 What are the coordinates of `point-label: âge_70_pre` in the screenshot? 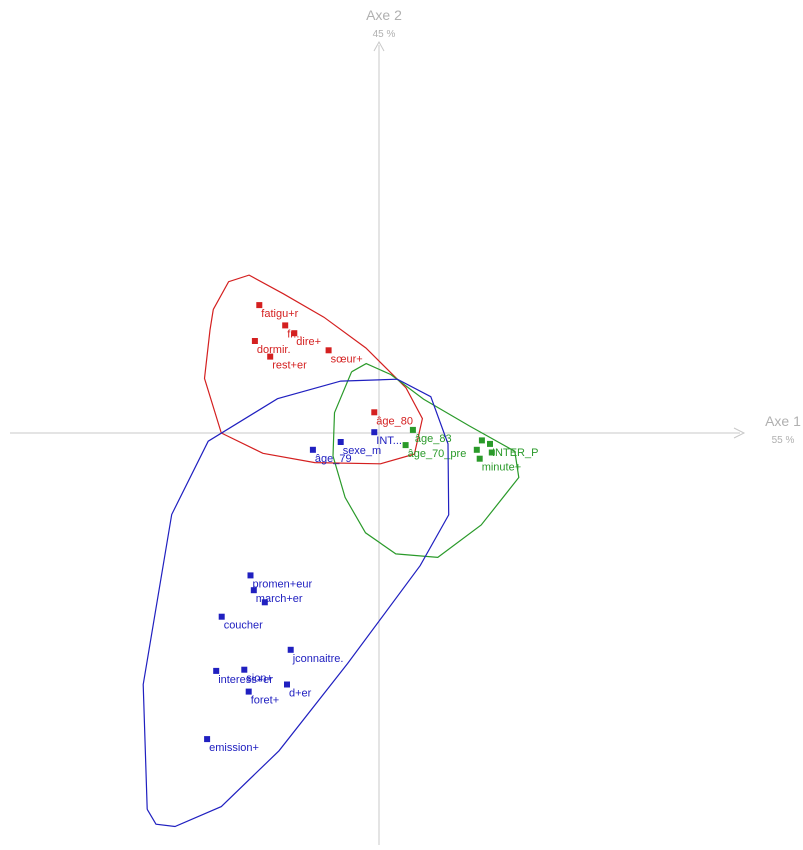 It's located at (437, 454).